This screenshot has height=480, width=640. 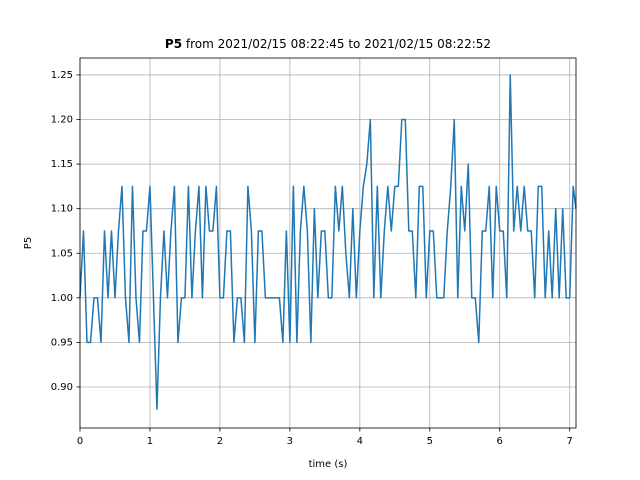 I want to click on y-tick-label: 1.10, so click(x=62, y=209).